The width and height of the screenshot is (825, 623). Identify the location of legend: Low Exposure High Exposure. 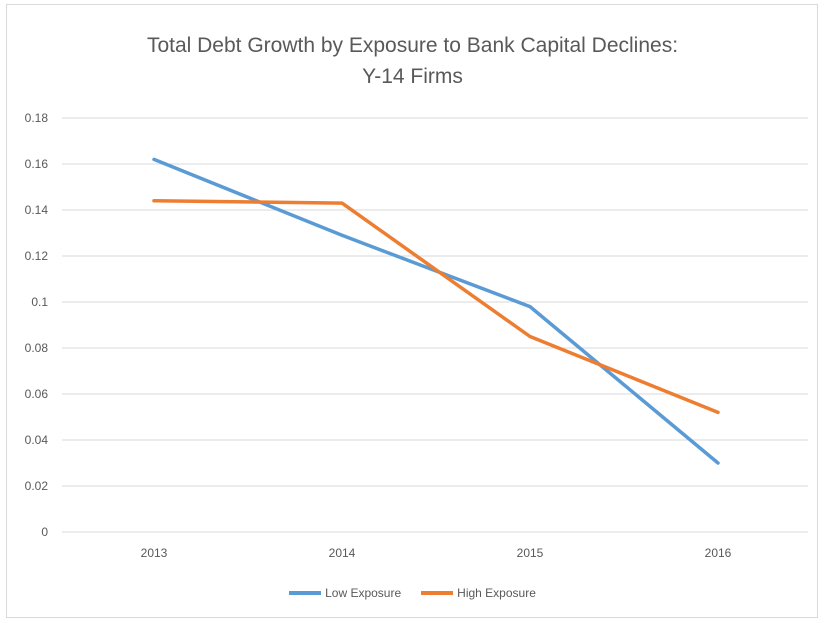
(412, 593).